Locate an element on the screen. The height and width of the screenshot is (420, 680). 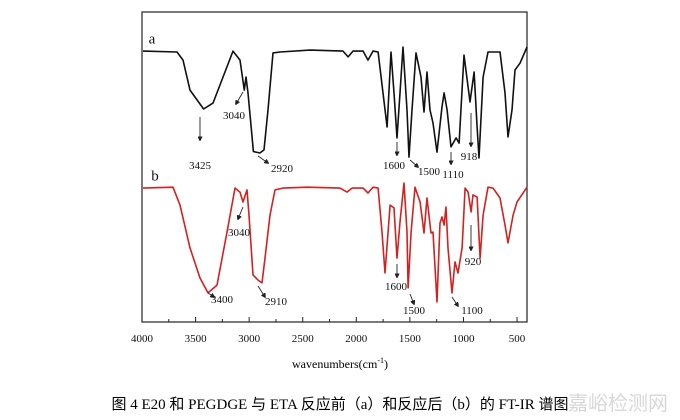
x-tick-label: 500 is located at coordinates (517, 339).